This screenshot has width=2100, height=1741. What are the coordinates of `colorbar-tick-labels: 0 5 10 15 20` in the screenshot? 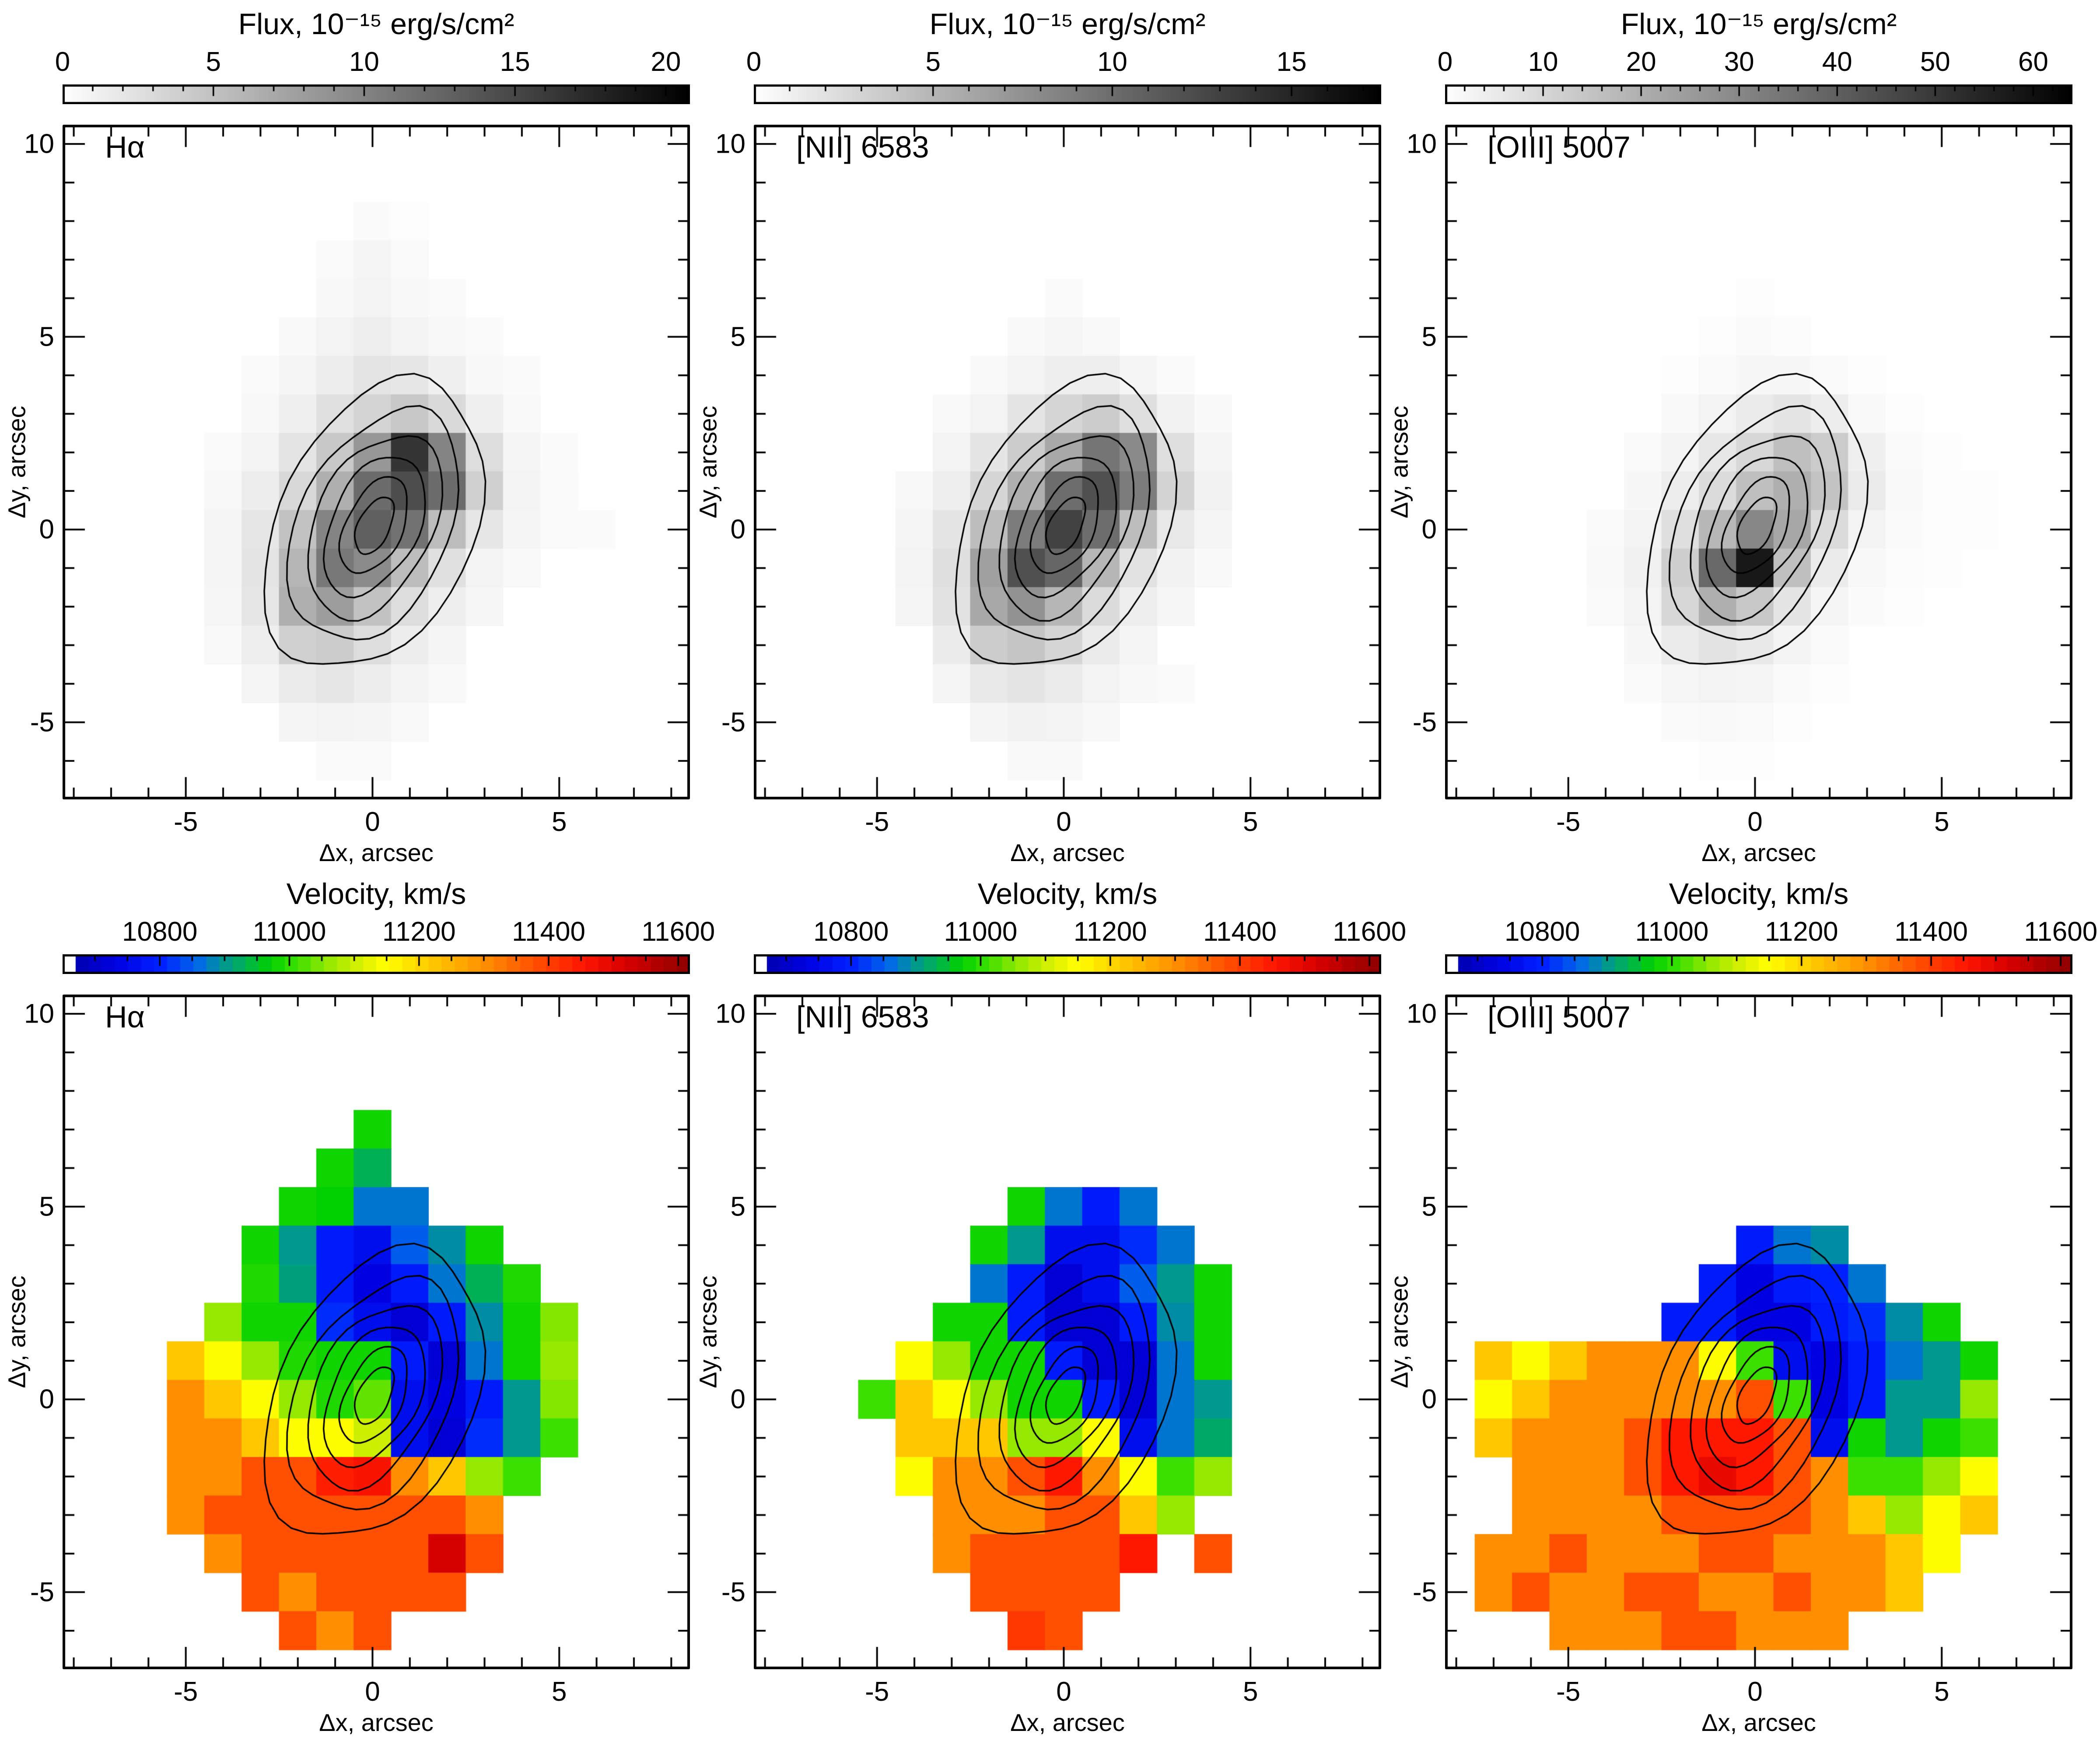 It's located at (372, 61).